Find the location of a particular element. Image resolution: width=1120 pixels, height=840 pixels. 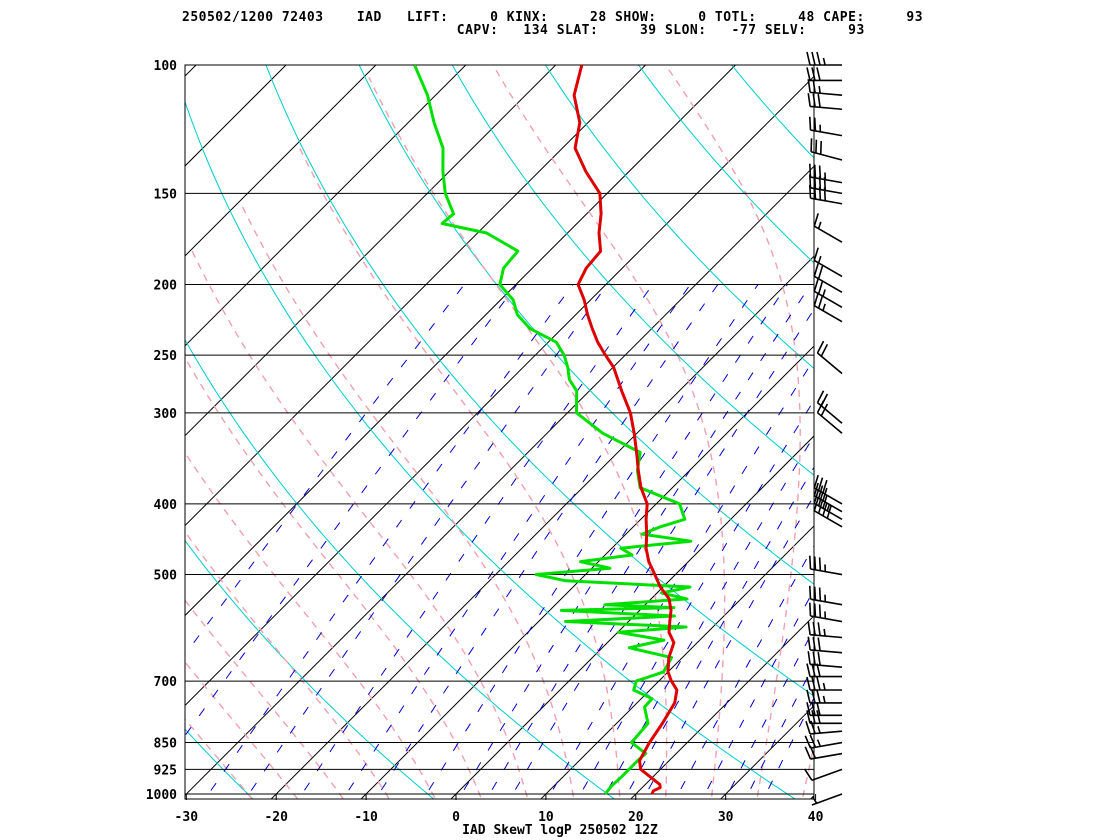

pressure-tick-label: 400 is located at coordinates (166, 505).